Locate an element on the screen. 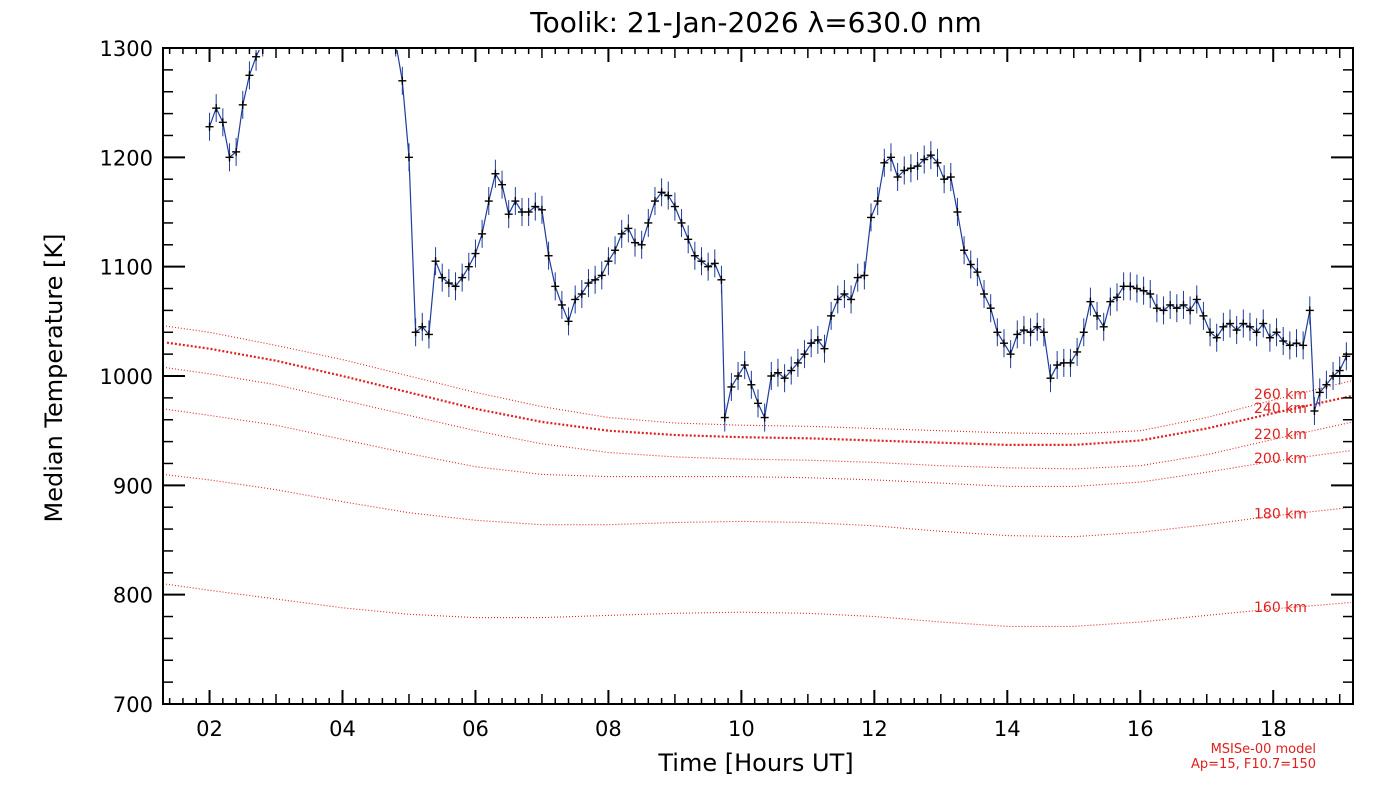 The height and width of the screenshot is (800, 1400). model-curve-160-km is located at coordinates (758, 605).